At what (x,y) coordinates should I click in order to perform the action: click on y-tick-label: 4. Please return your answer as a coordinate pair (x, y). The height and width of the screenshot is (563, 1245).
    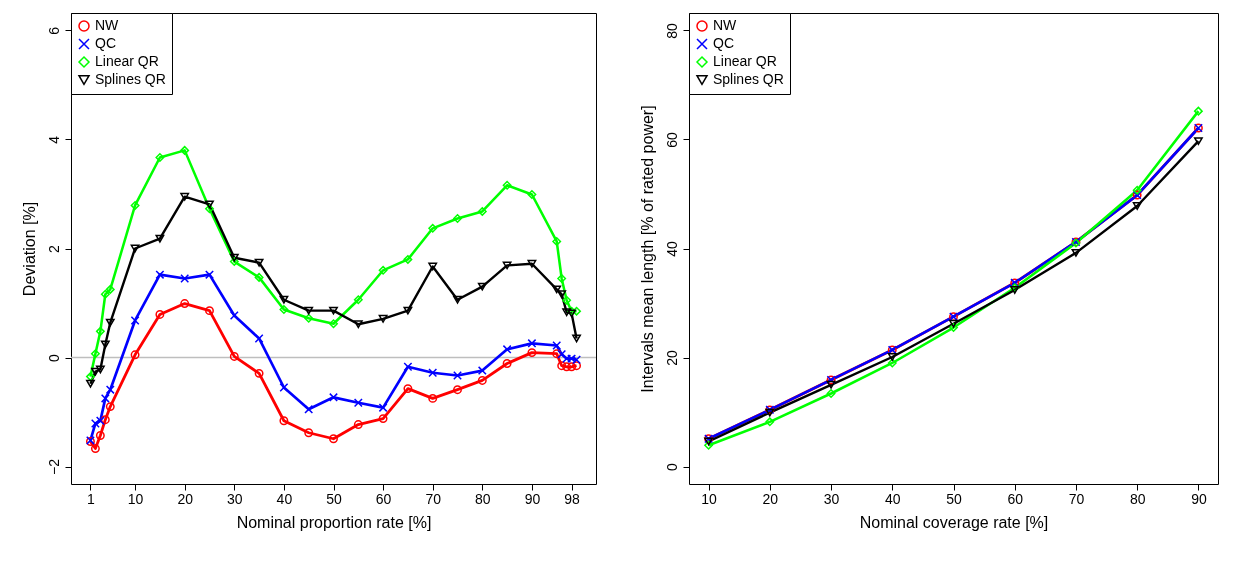
    Looking at the image, I should click on (53, 139).